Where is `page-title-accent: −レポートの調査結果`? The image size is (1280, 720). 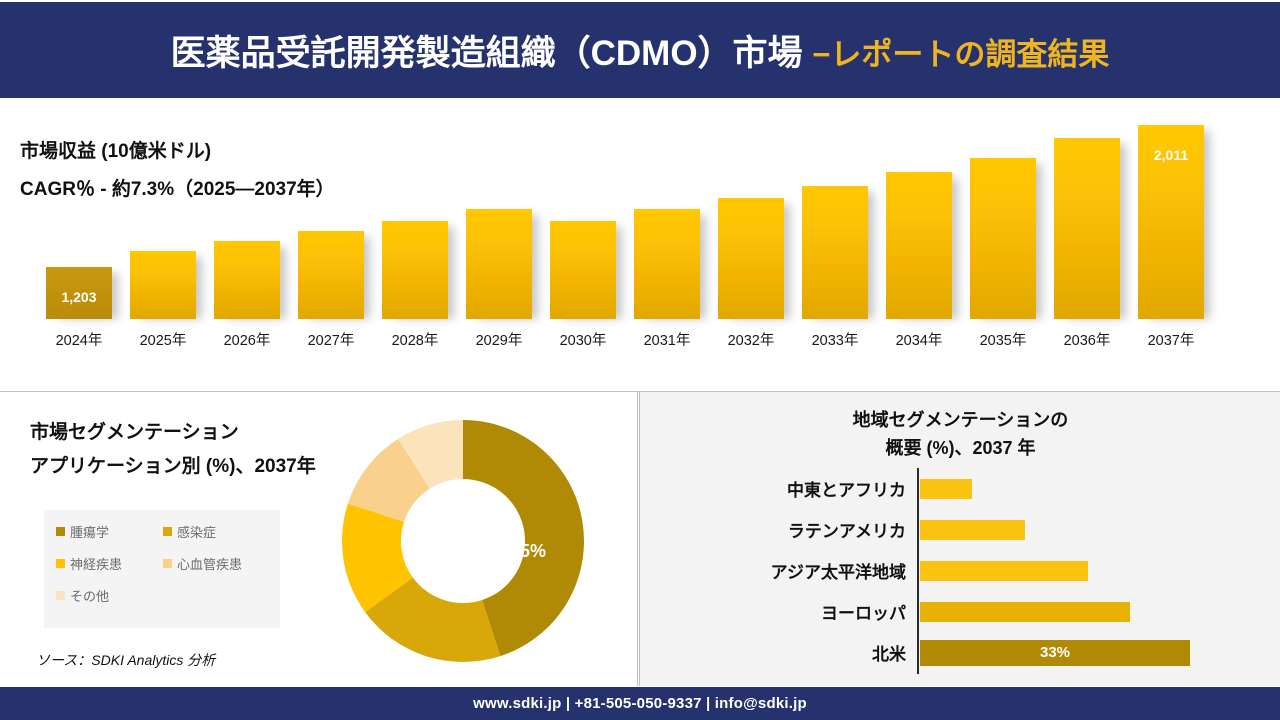 page-title-accent: −レポートの調査結果 is located at coordinates (961, 54).